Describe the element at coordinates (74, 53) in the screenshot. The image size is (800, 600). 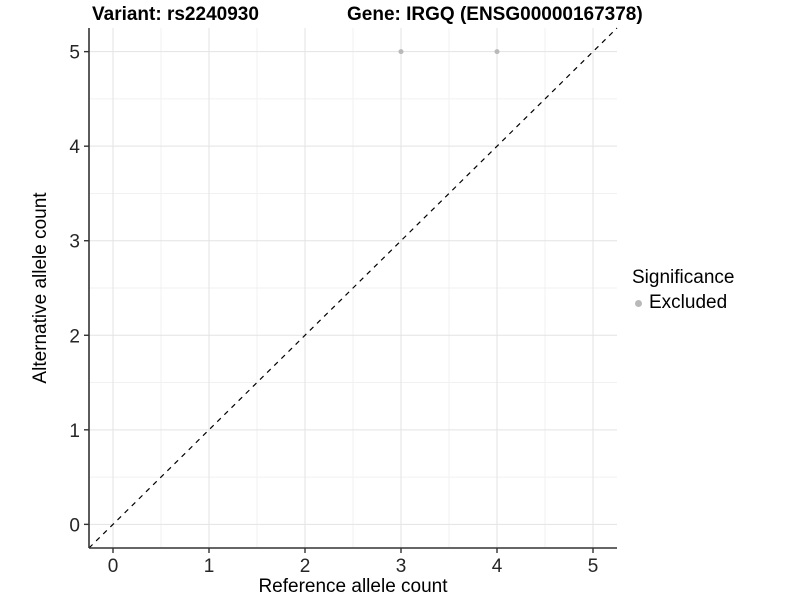
I see `y-tick-label: 5` at that location.